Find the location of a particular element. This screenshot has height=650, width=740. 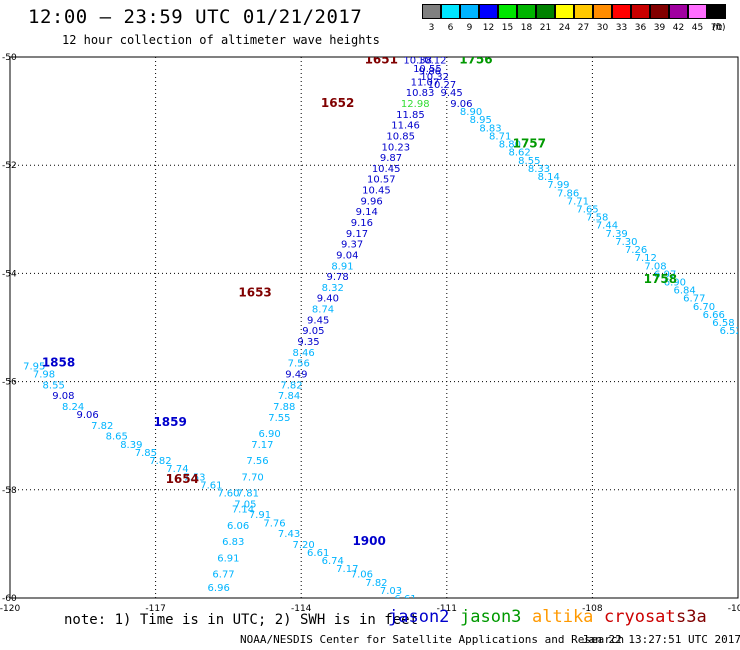

swh-point: 7.70 is located at coordinates (253, 477).